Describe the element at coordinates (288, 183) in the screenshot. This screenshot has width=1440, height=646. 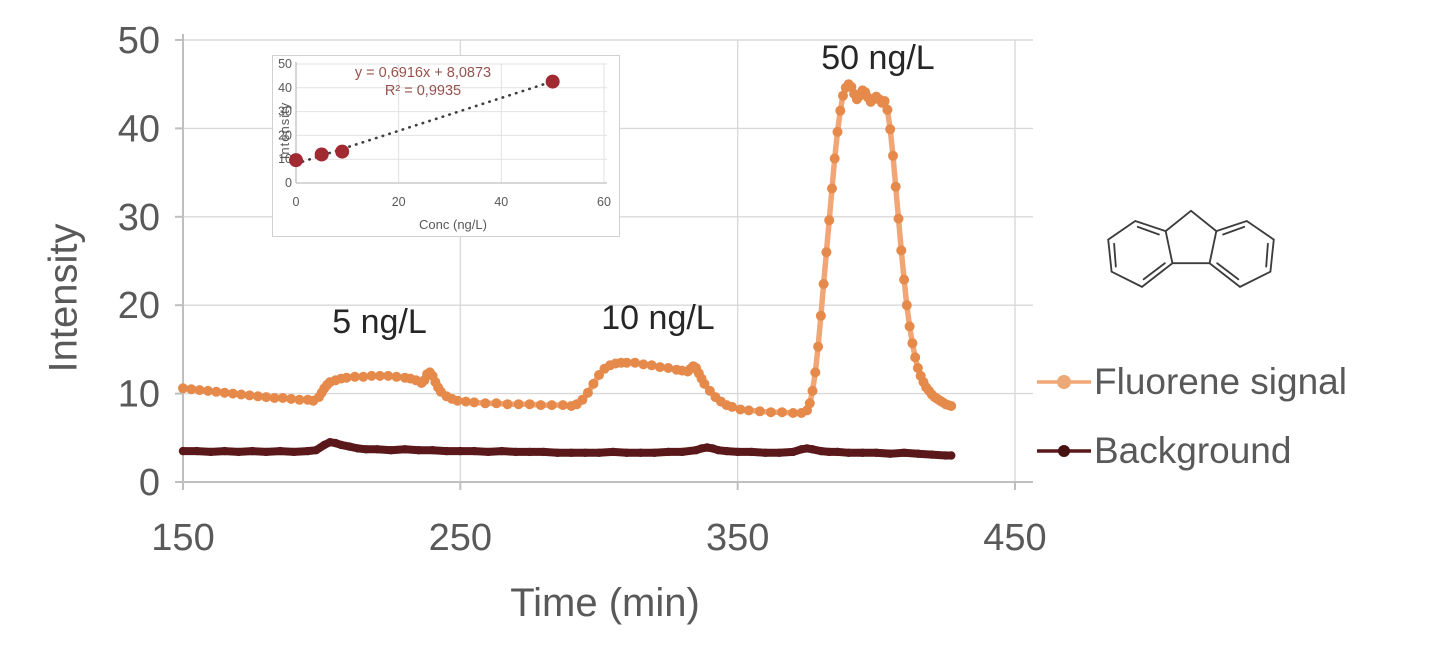
I see `inset-y-tick-label: 0` at that location.